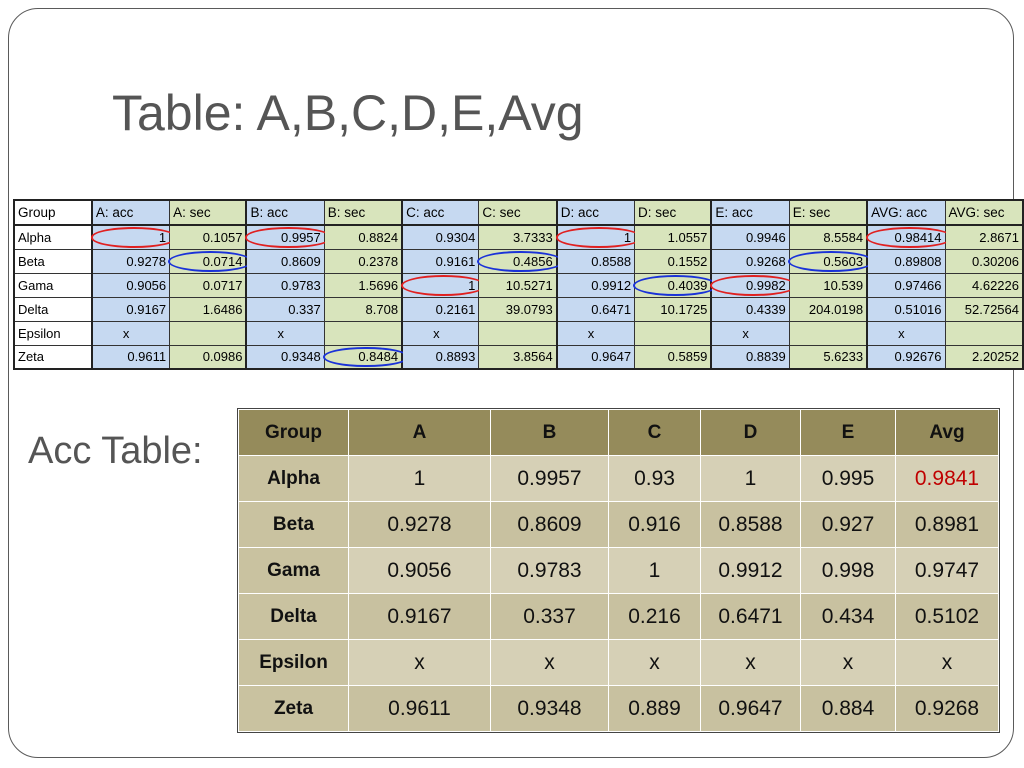  What do you see at coordinates (918, 261) in the screenshot?
I see `sheet-cell-value: 0.89808` at bounding box center [918, 261].